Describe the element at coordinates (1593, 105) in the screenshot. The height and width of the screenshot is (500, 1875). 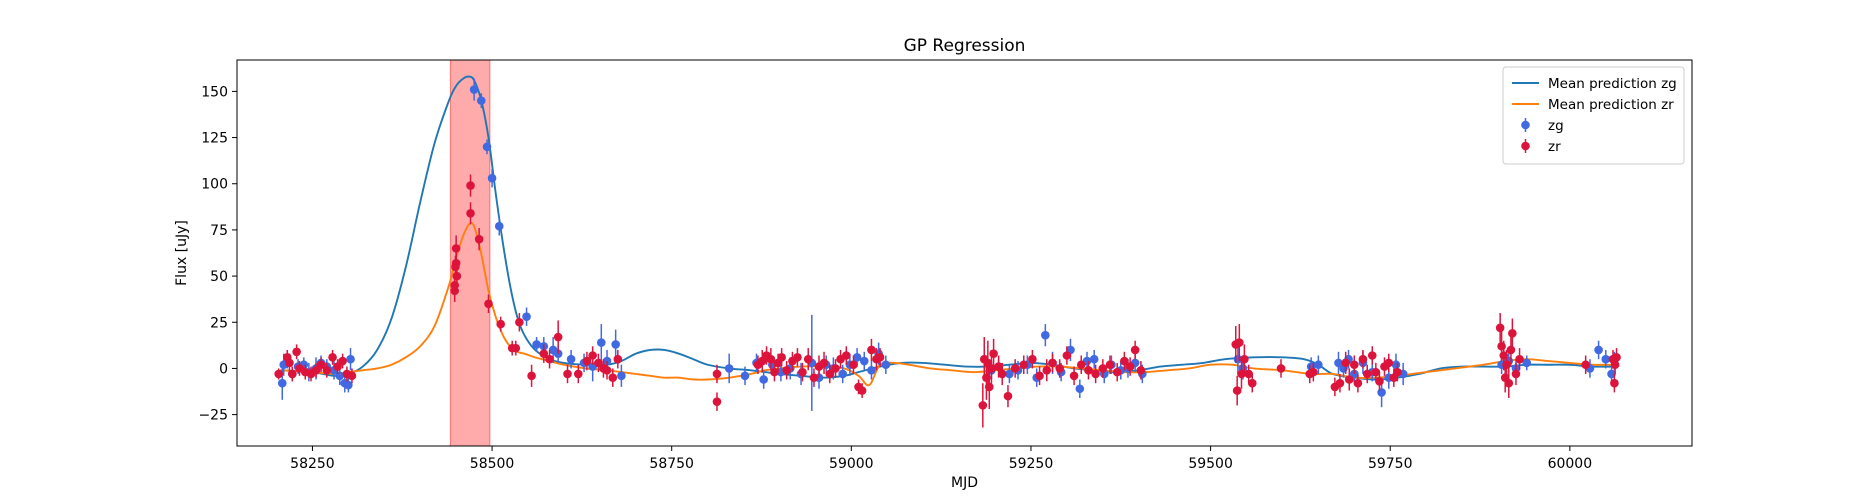
I see `legend-entry-mean-prediction-zr: Mean prediction zr` at that location.